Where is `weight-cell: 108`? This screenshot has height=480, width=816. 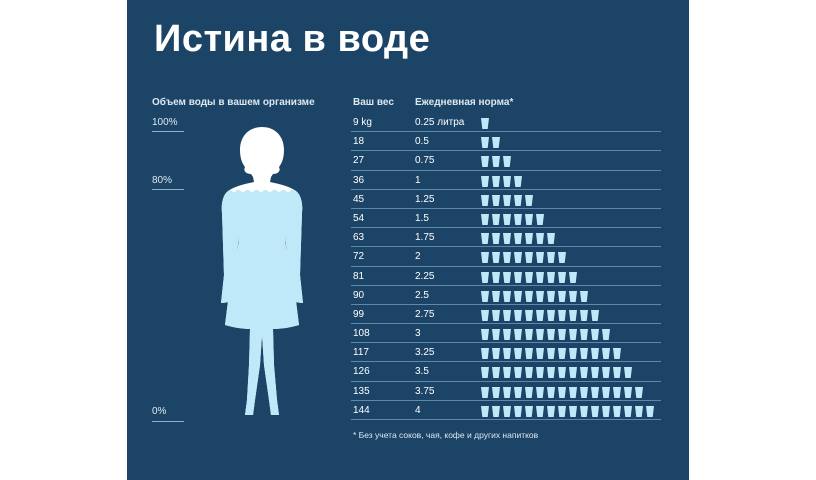
weight-cell: 108 is located at coordinates (361, 334).